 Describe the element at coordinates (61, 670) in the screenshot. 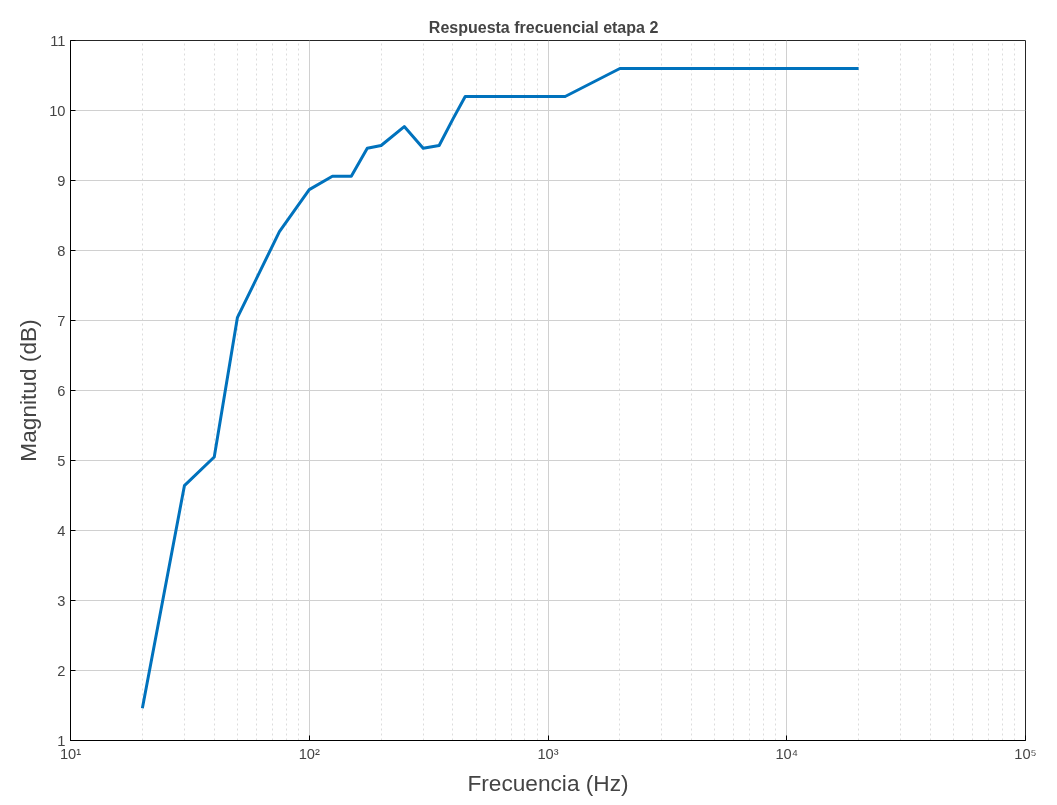

I see `y-tick-label: 2` at that location.